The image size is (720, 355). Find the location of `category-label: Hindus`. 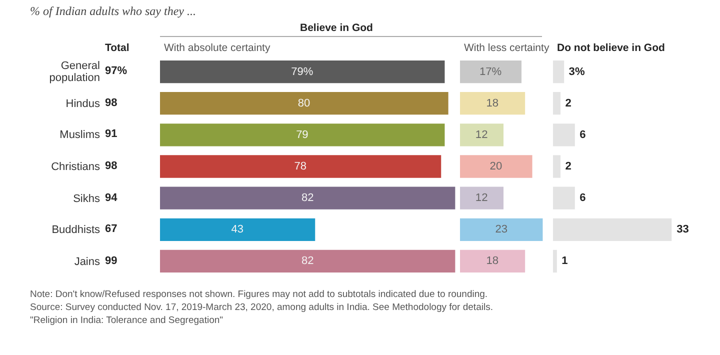

category-label: Hindus is located at coordinates (82, 104).